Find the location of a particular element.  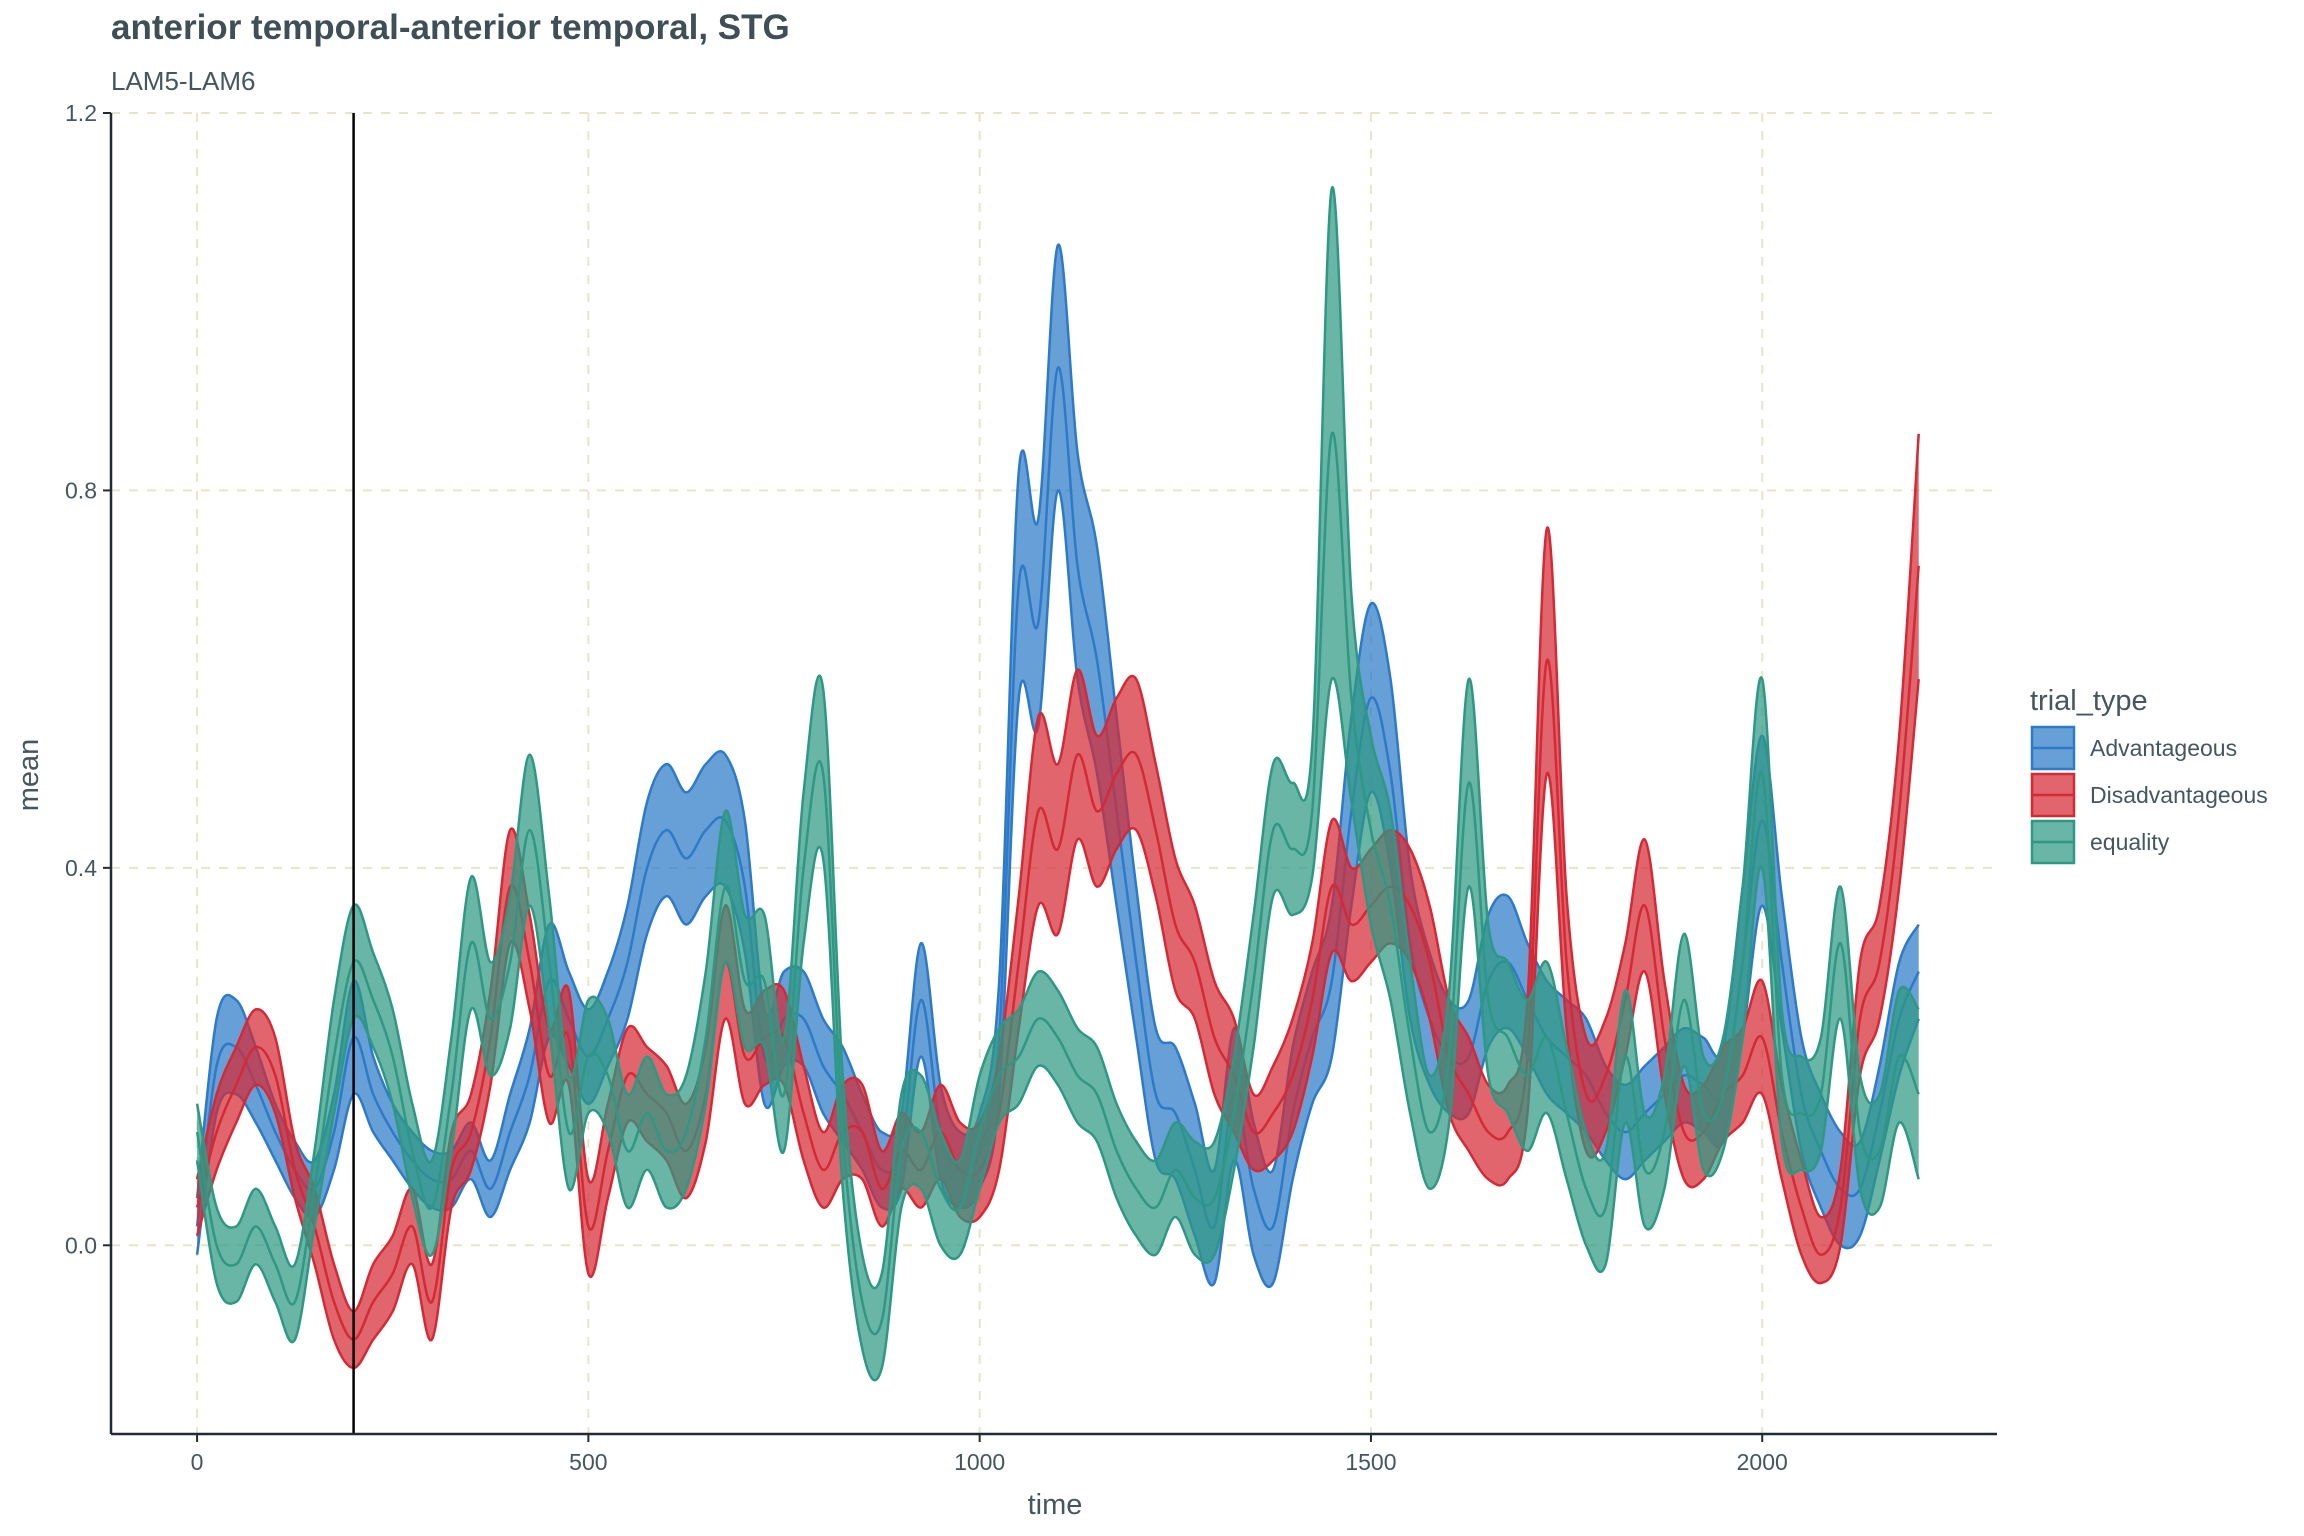

legend-item-equality: equality is located at coordinates (2100, 842).